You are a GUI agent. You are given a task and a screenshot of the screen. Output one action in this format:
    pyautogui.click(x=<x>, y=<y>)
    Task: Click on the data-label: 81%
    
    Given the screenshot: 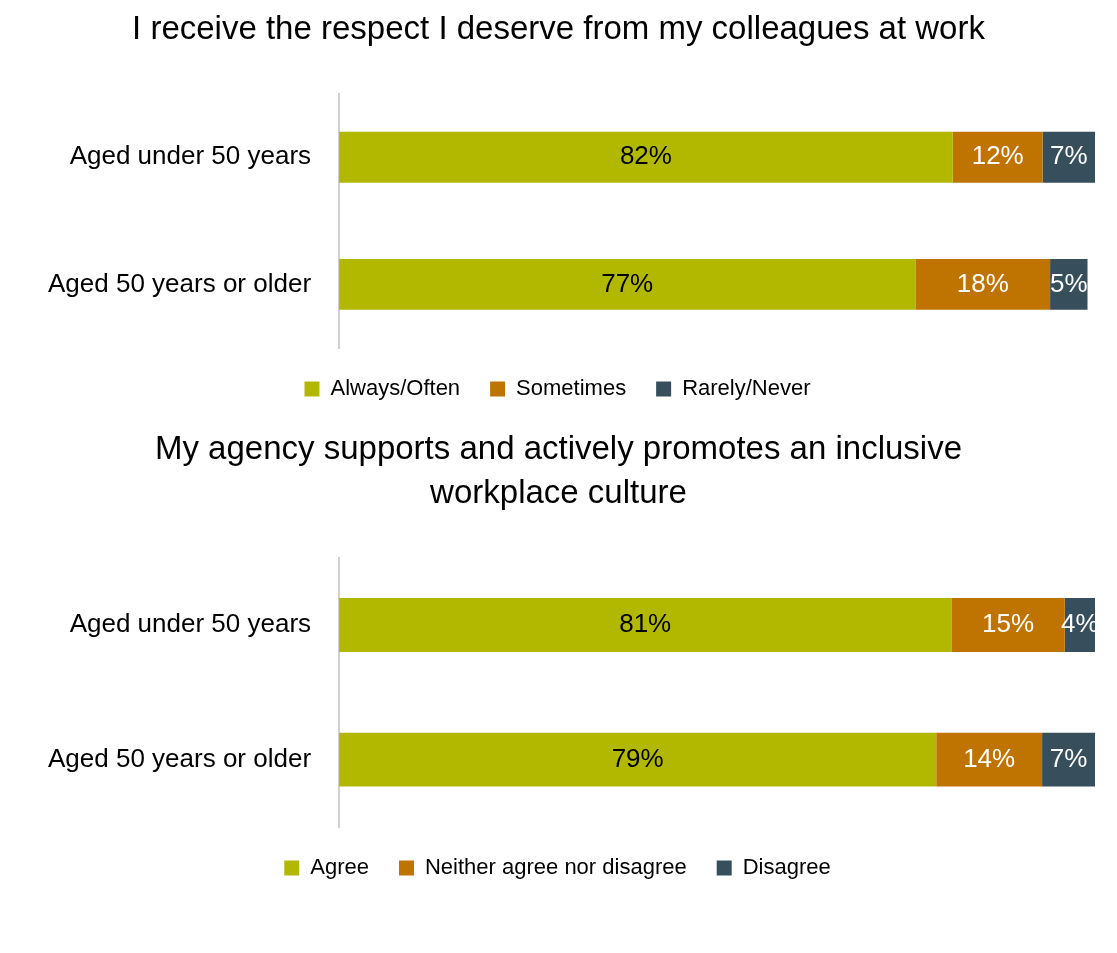 What is the action you would take?
    pyautogui.click(x=645, y=623)
    